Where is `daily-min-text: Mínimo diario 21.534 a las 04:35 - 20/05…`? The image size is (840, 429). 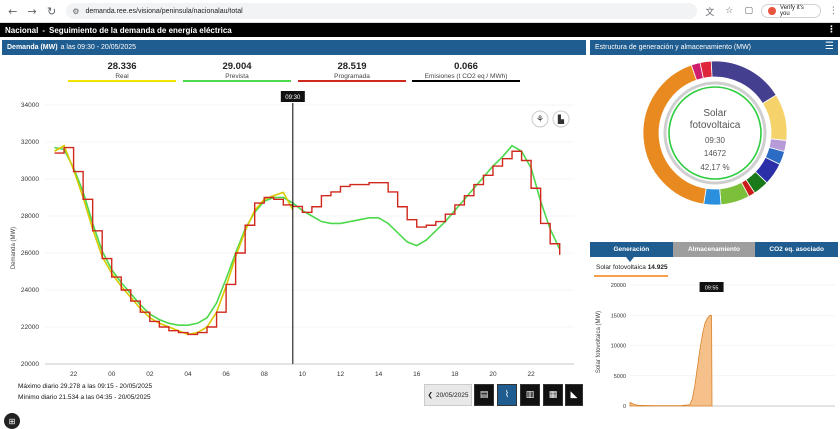
daily-min-text: Mínimo diario 21.534 a las 04:35 - 20/05… is located at coordinates (84, 397).